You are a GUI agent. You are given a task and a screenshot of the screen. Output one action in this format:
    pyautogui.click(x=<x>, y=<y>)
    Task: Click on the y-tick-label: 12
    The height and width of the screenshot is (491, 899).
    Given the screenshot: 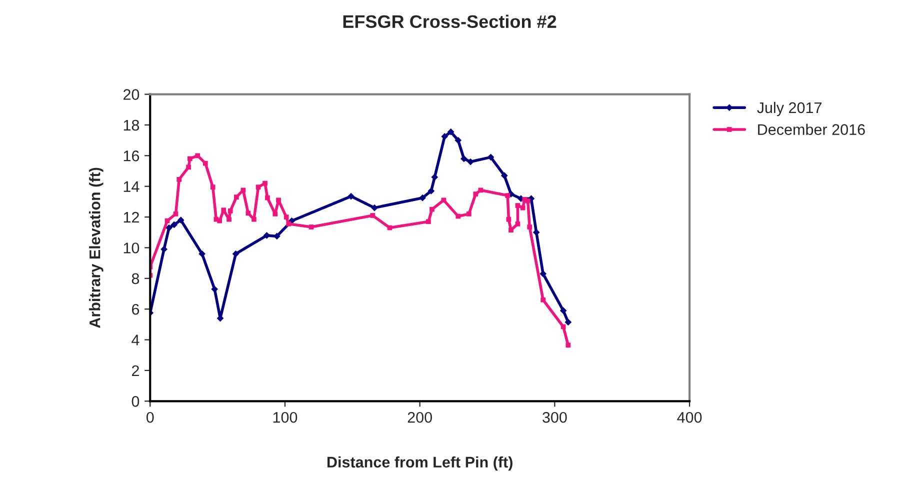 What is the action you would take?
    pyautogui.click(x=131, y=217)
    